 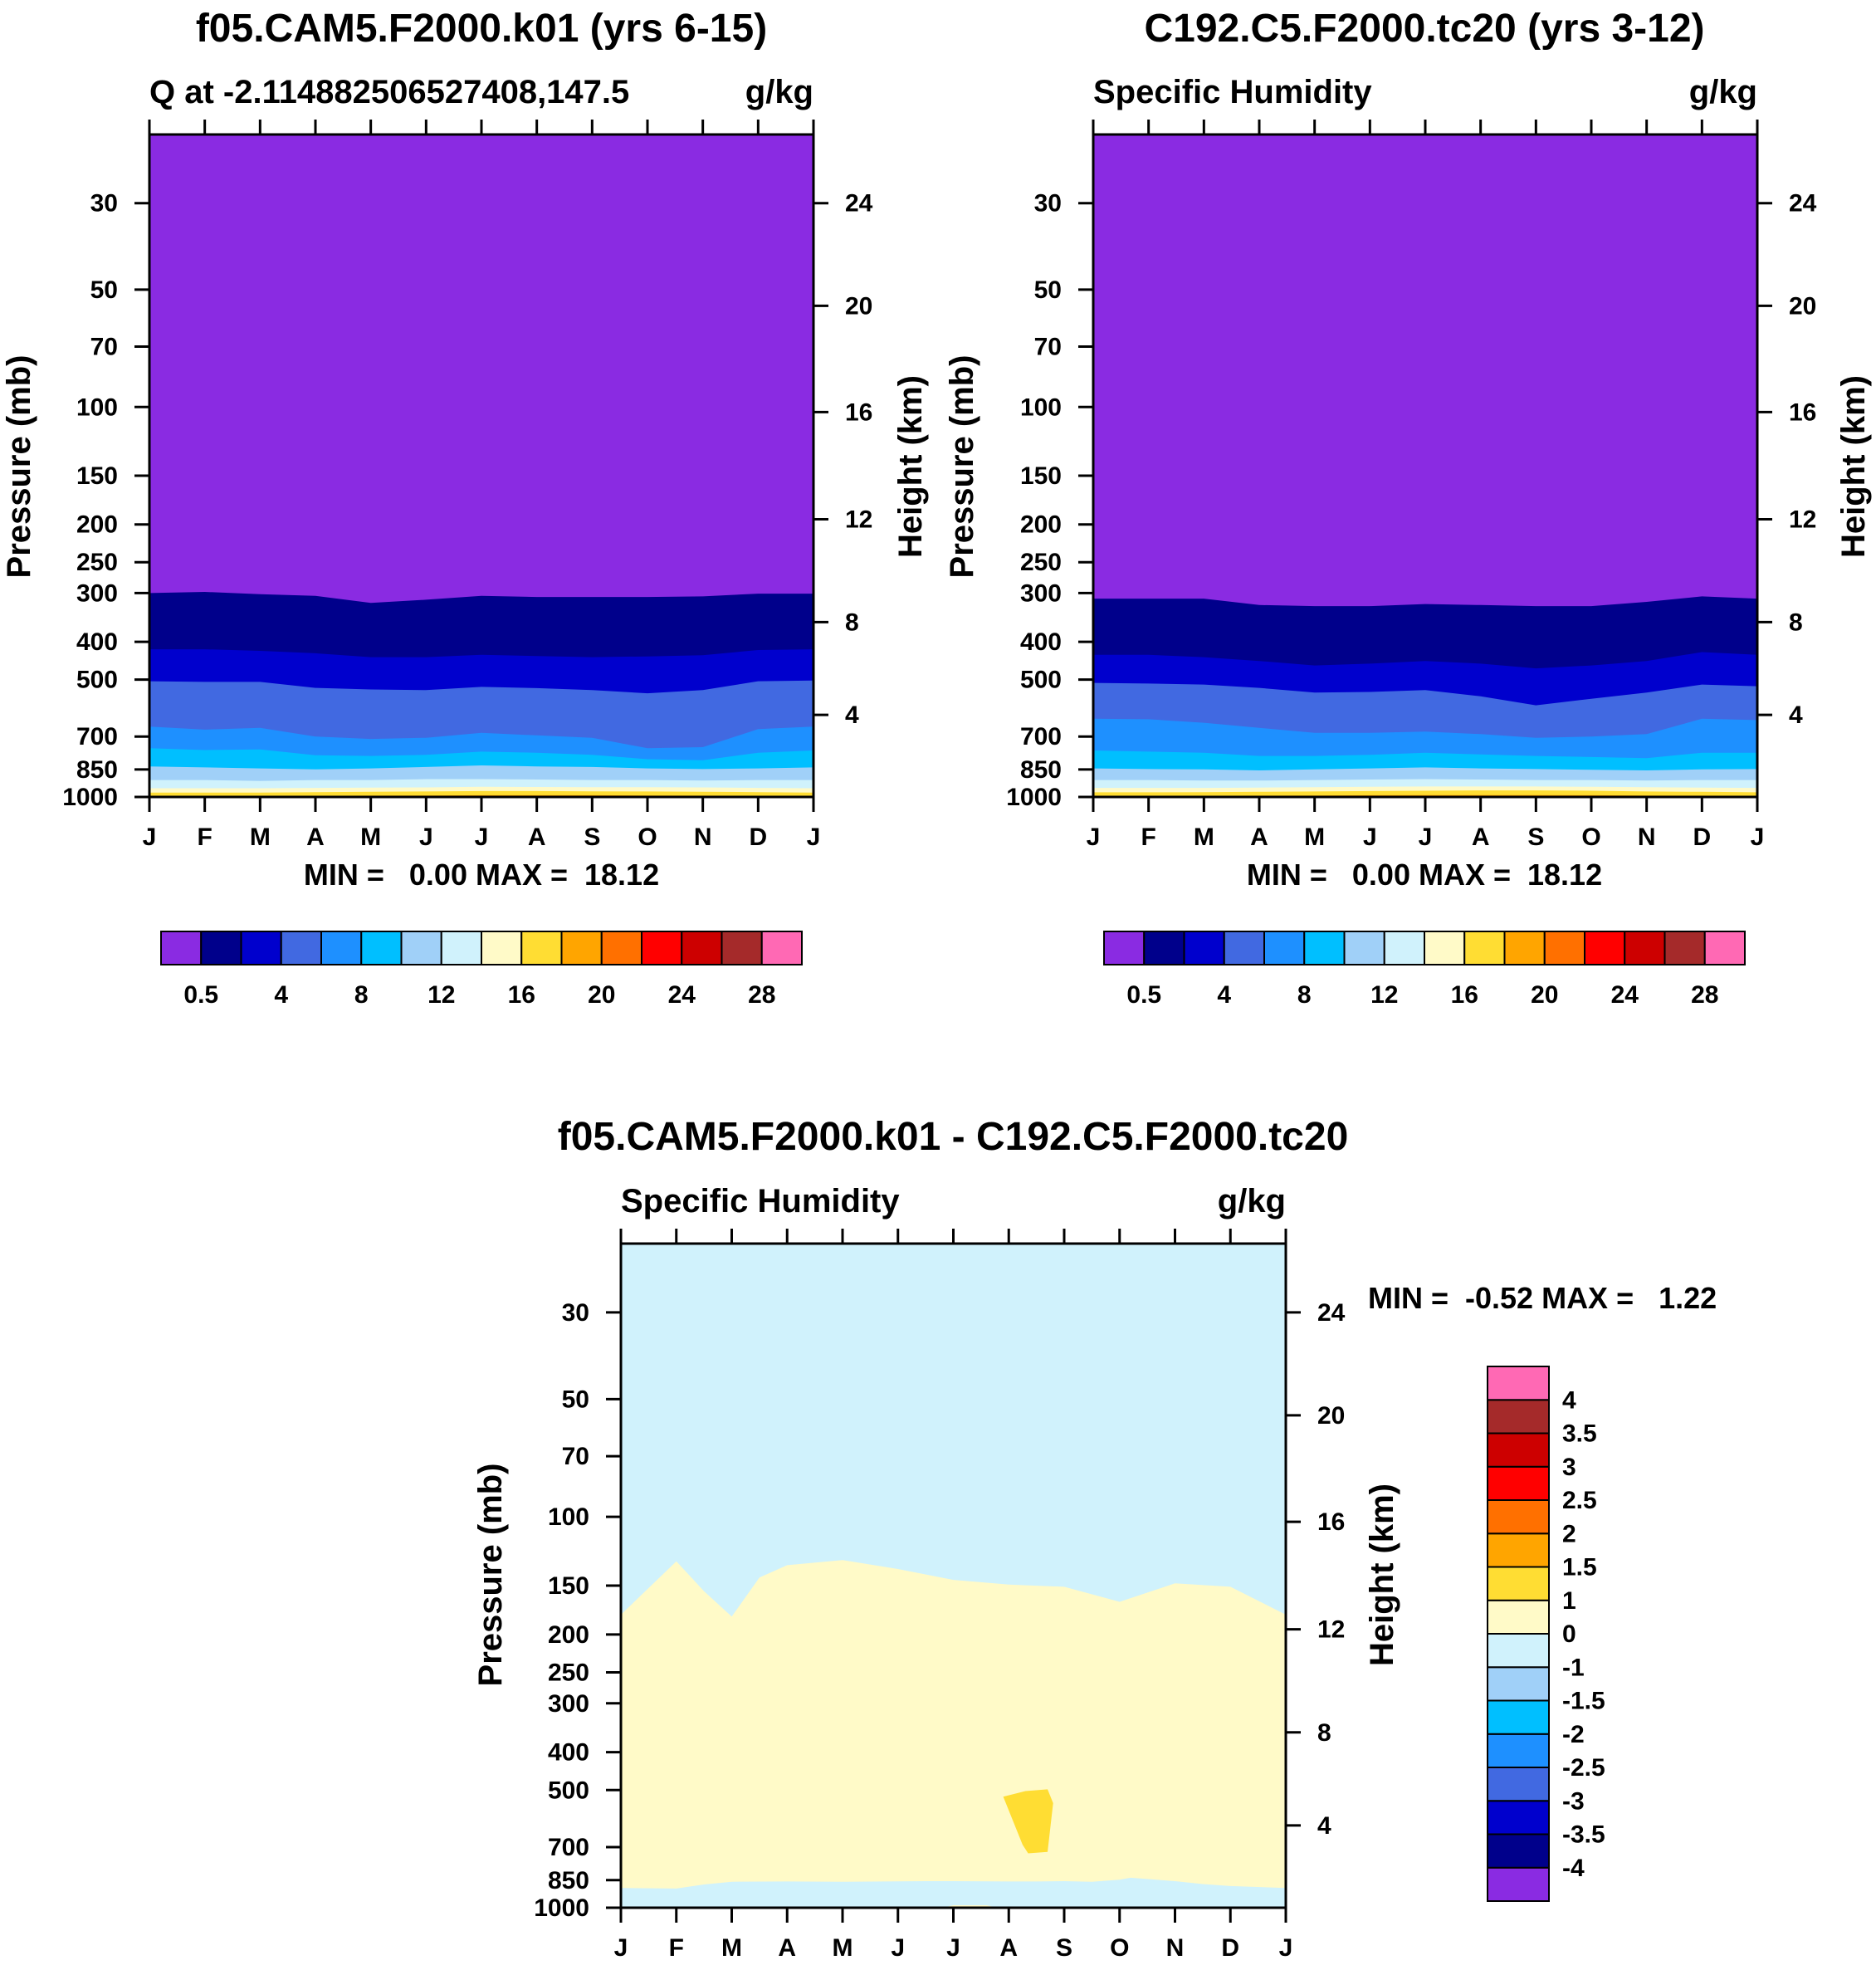 I want to click on colorbar-label: 28, so click(x=1704, y=995).